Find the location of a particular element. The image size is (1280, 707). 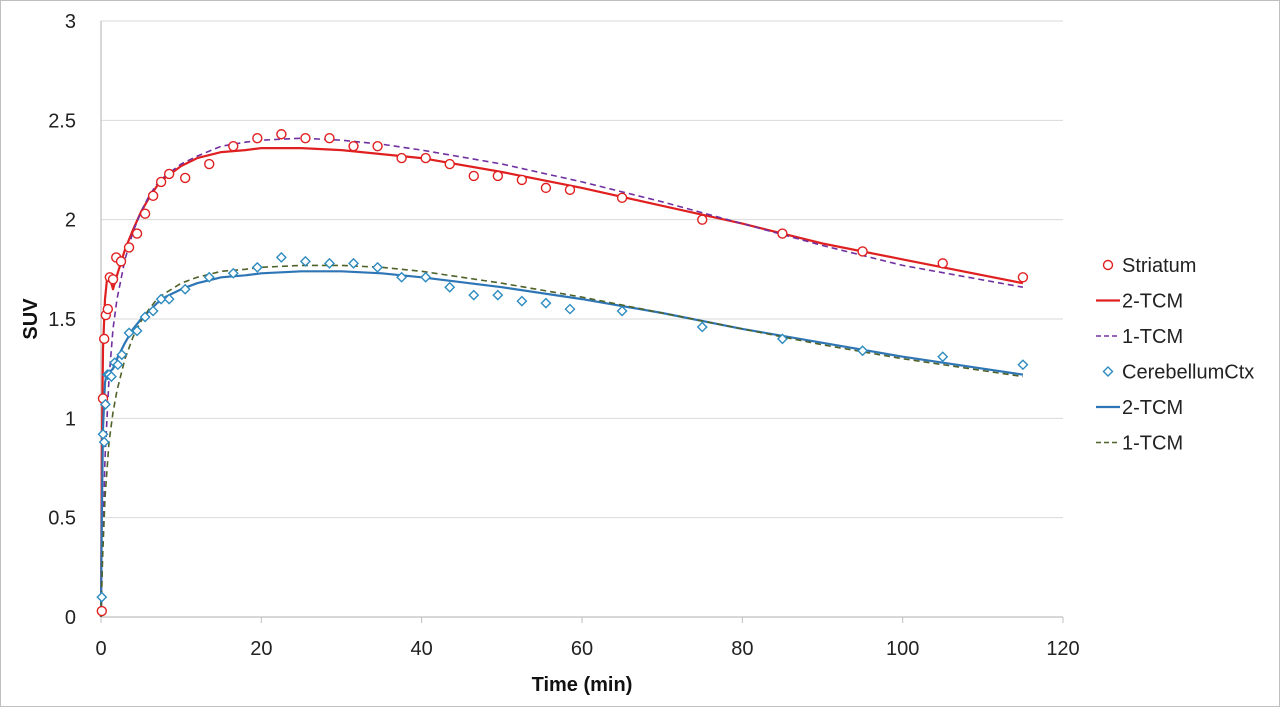

x-tick-label: 40 is located at coordinates (422, 649).